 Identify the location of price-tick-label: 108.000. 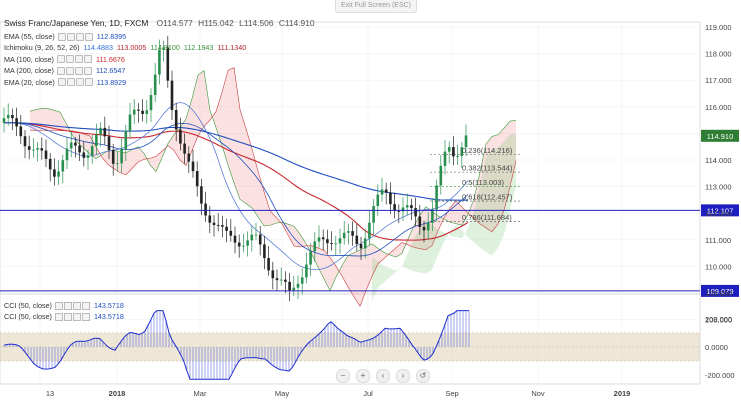
(718, 320).